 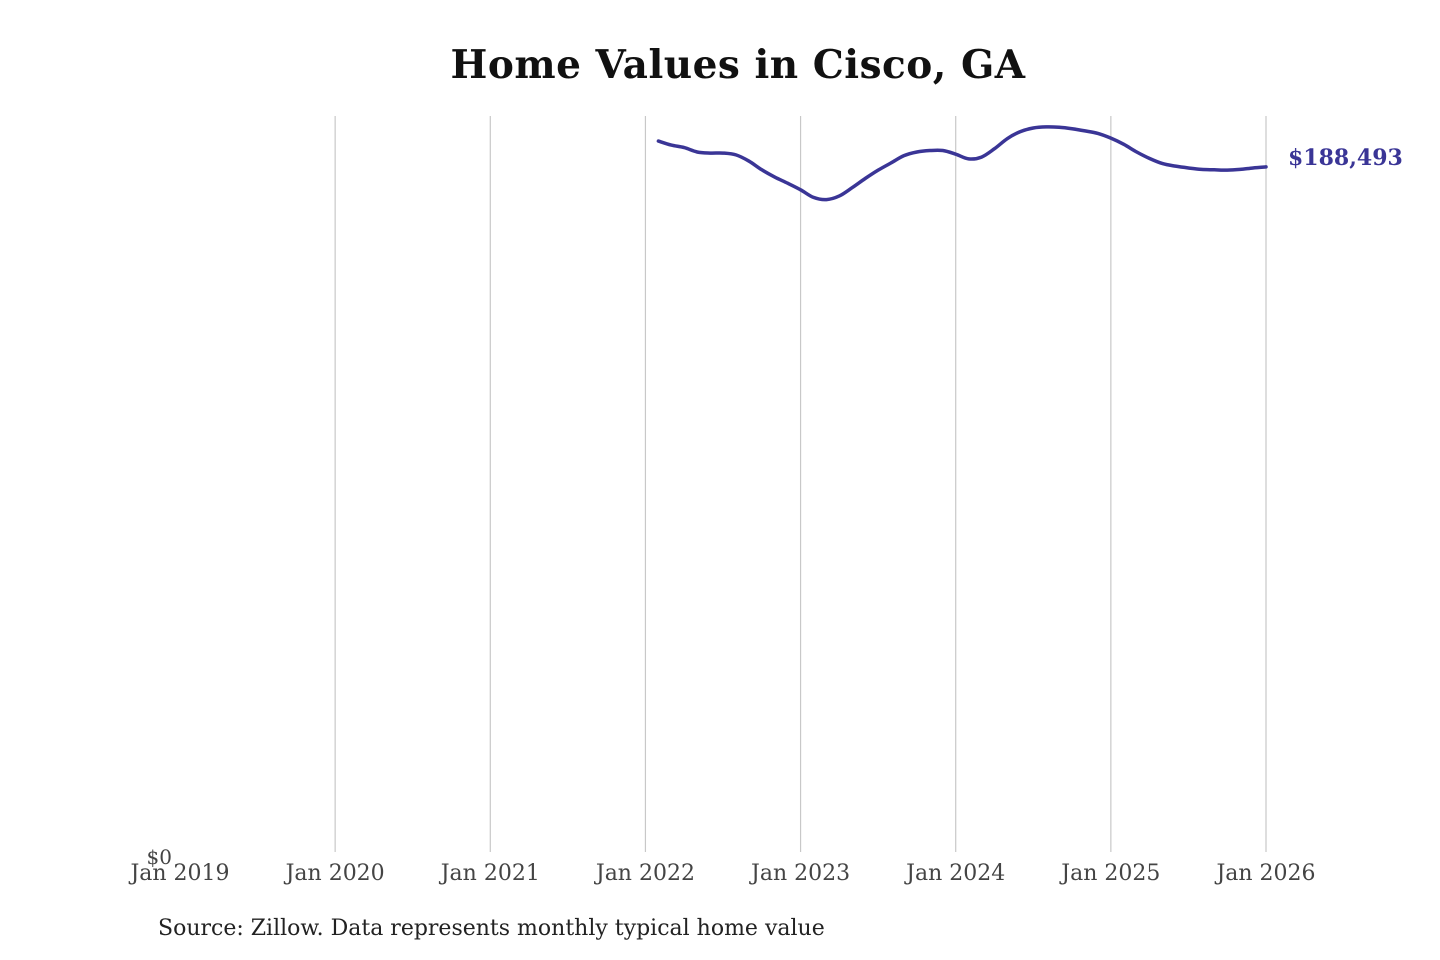 What do you see at coordinates (1264, 873) in the screenshot?
I see `x-tick-label: Jan 2026` at bounding box center [1264, 873].